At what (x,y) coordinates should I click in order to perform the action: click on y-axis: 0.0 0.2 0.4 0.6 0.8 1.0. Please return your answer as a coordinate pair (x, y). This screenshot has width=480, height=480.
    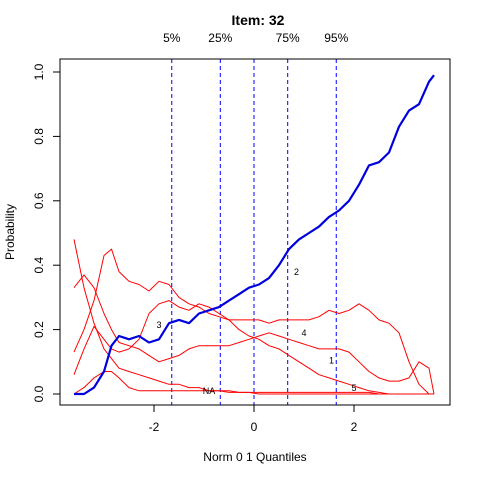
    Looking at the image, I should click on (46, 232).